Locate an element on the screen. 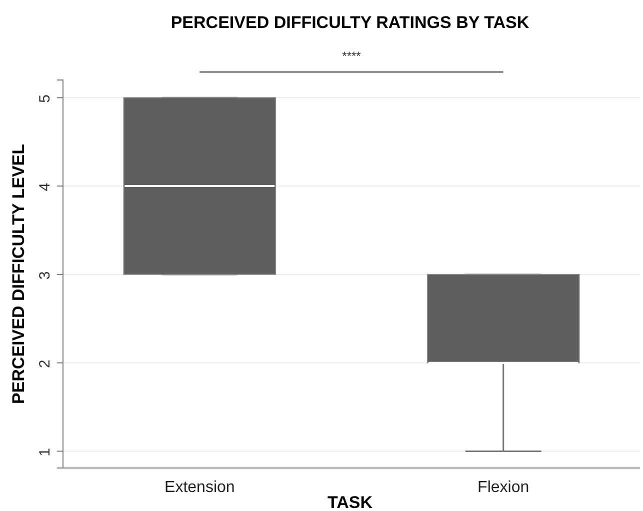 This screenshot has height=511, width=643. y-axis-title: PERCEIVED DIFFICULTY LEVEL is located at coordinates (18, 274).